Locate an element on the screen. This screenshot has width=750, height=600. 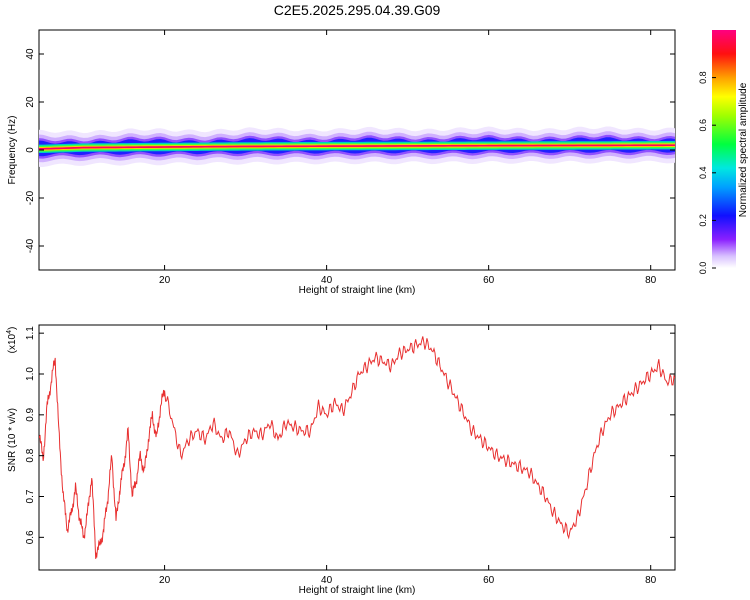
colorbar-ramp is located at coordinates (724, 149).